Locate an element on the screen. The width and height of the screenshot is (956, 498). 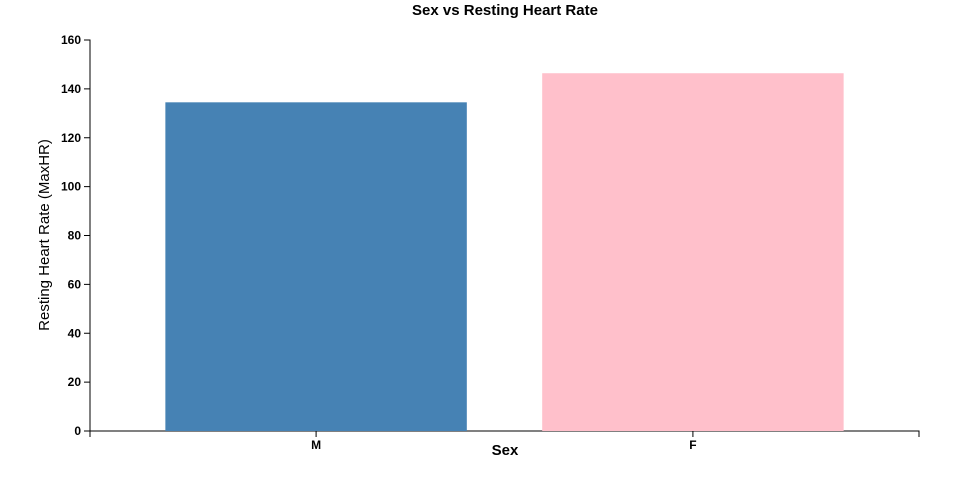
y-tick-label: 80 is located at coordinates (75, 236).